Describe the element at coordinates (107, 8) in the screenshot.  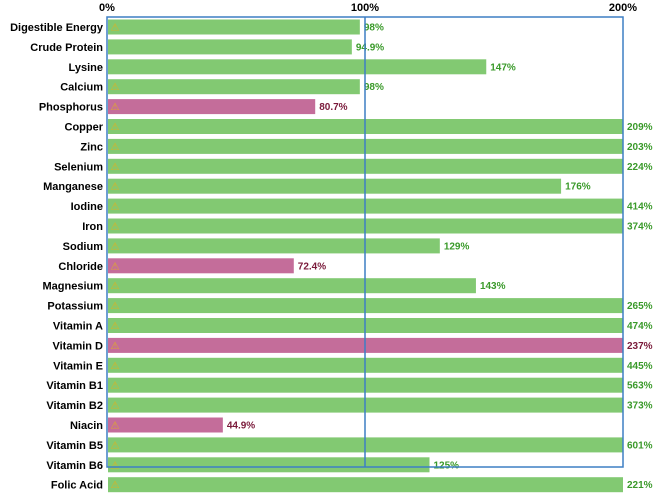
I see `x-tick-label: 0%` at that location.